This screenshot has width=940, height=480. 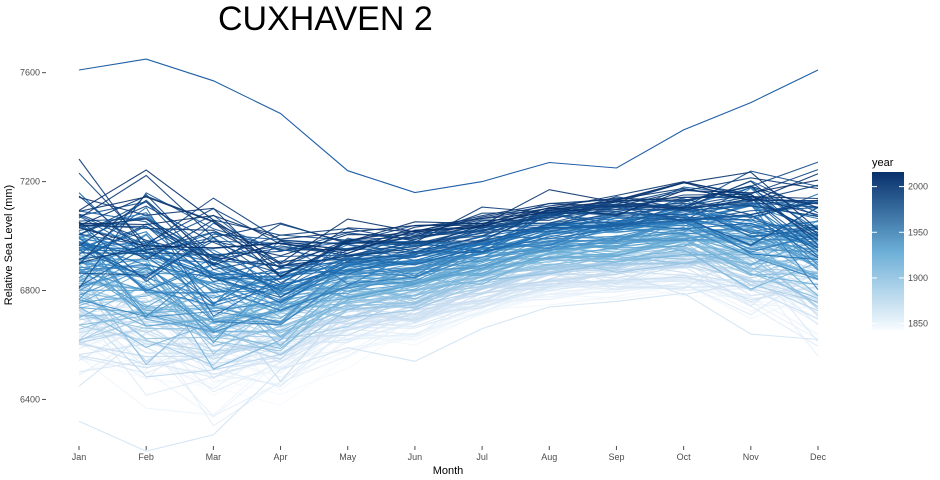 What do you see at coordinates (616, 457) in the screenshot?
I see `x-tick-label: Sep` at bounding box center [616, 457].